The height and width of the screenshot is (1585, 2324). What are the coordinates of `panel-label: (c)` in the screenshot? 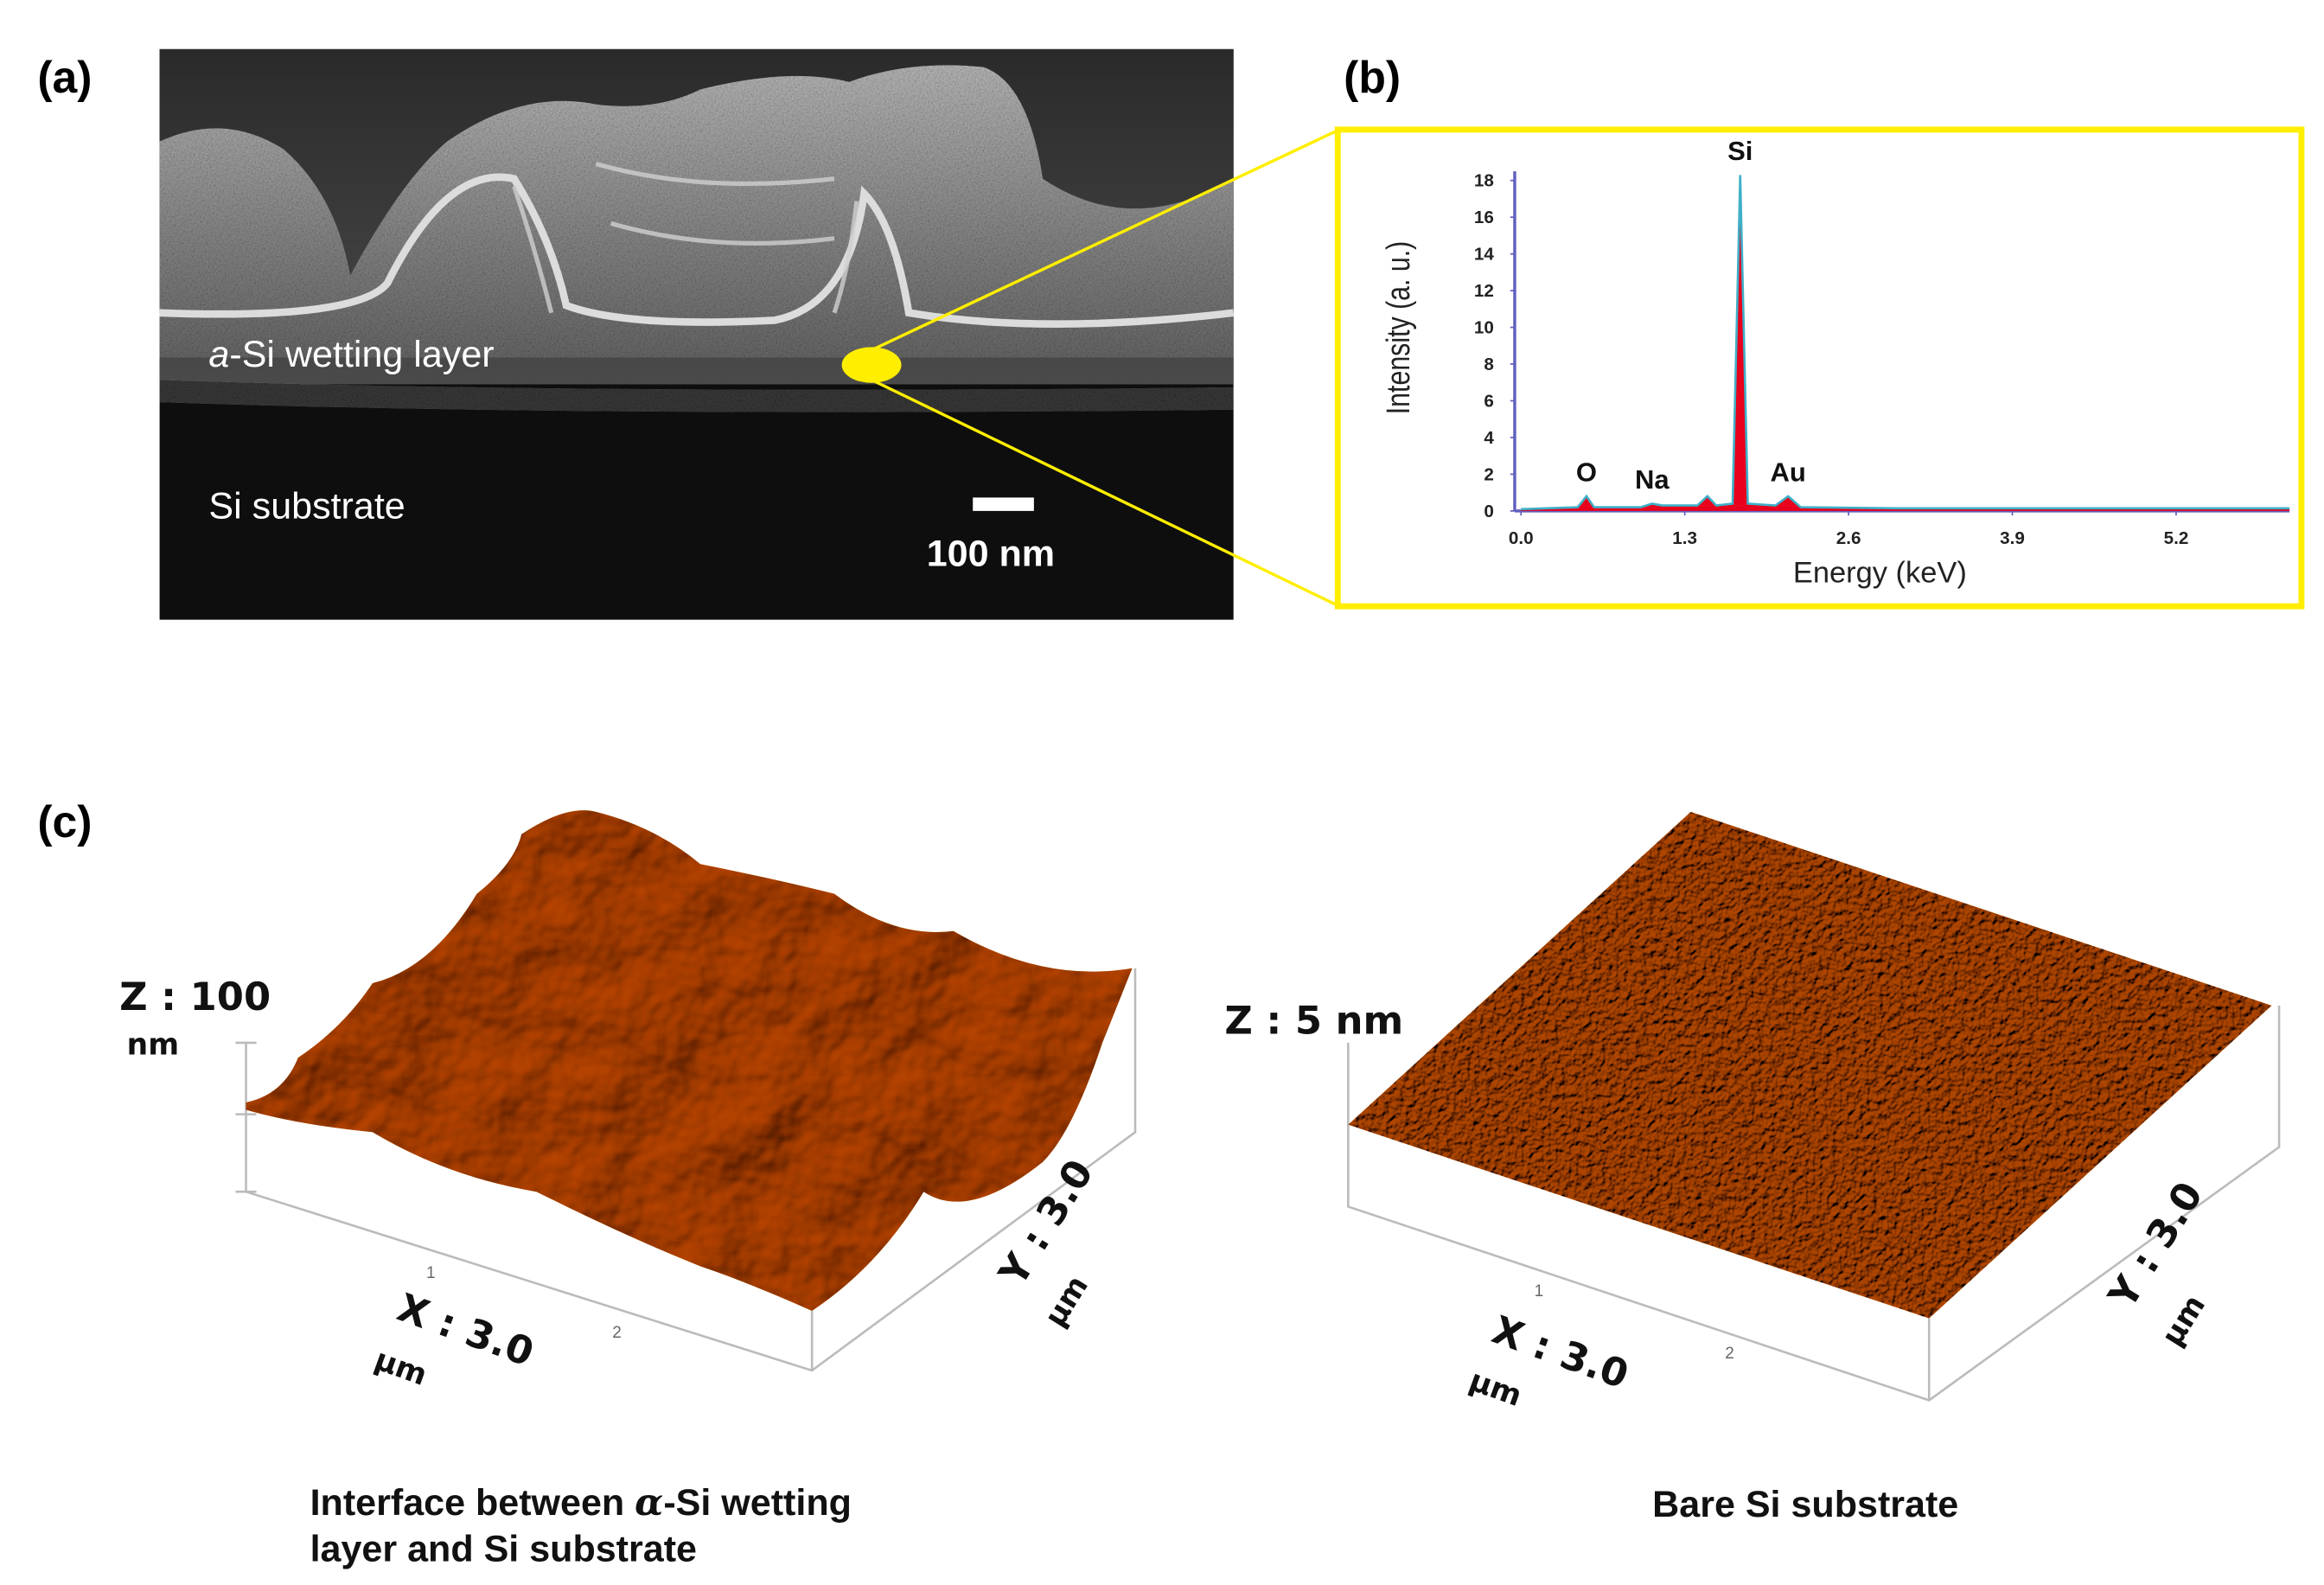 It's located at (64, 821).